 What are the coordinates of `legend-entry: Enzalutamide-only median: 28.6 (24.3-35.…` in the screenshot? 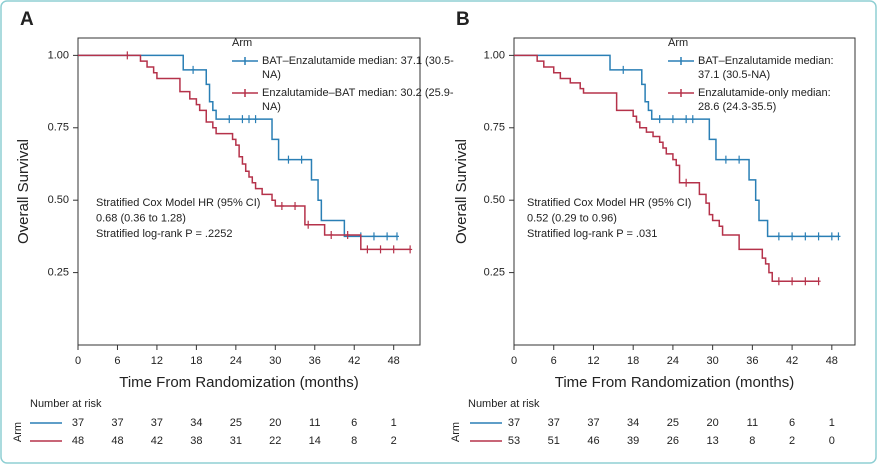 It's located at (755, 100).